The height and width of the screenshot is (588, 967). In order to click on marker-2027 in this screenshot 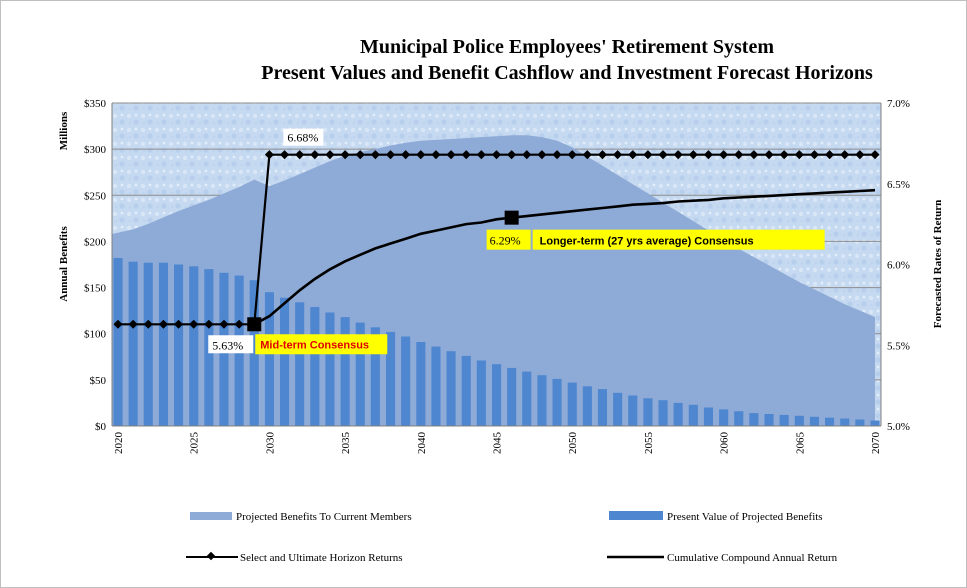, I will do `click(224, 324)`.